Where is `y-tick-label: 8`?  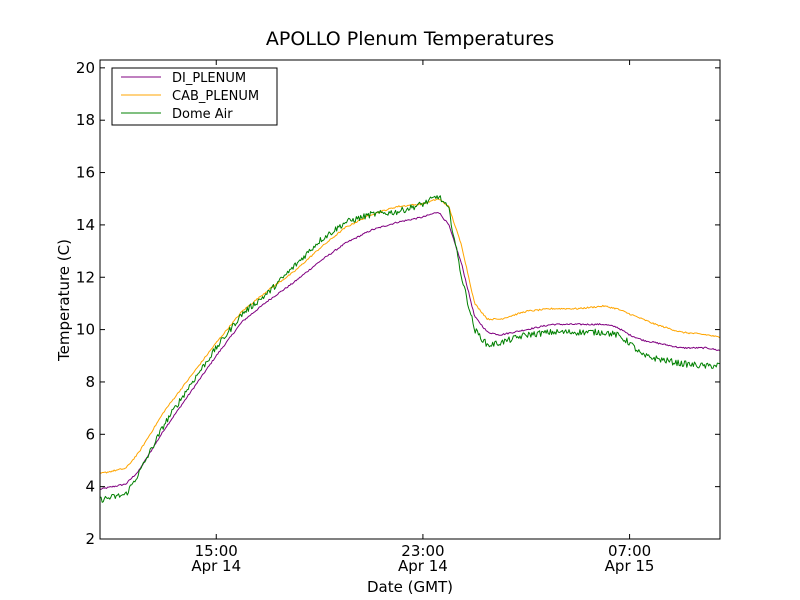
y-tick-label: 8 is located at coordinates (90, 382).